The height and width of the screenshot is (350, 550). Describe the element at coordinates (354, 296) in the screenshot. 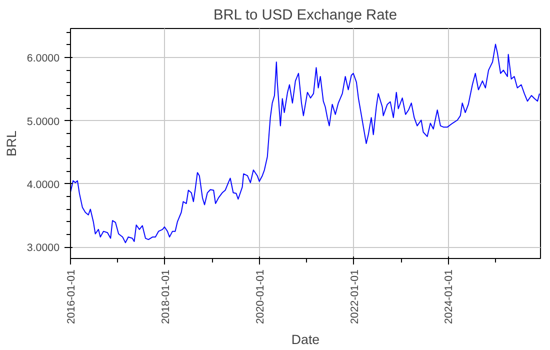

I see `x-tick-label: 2022-01-01` at that location.